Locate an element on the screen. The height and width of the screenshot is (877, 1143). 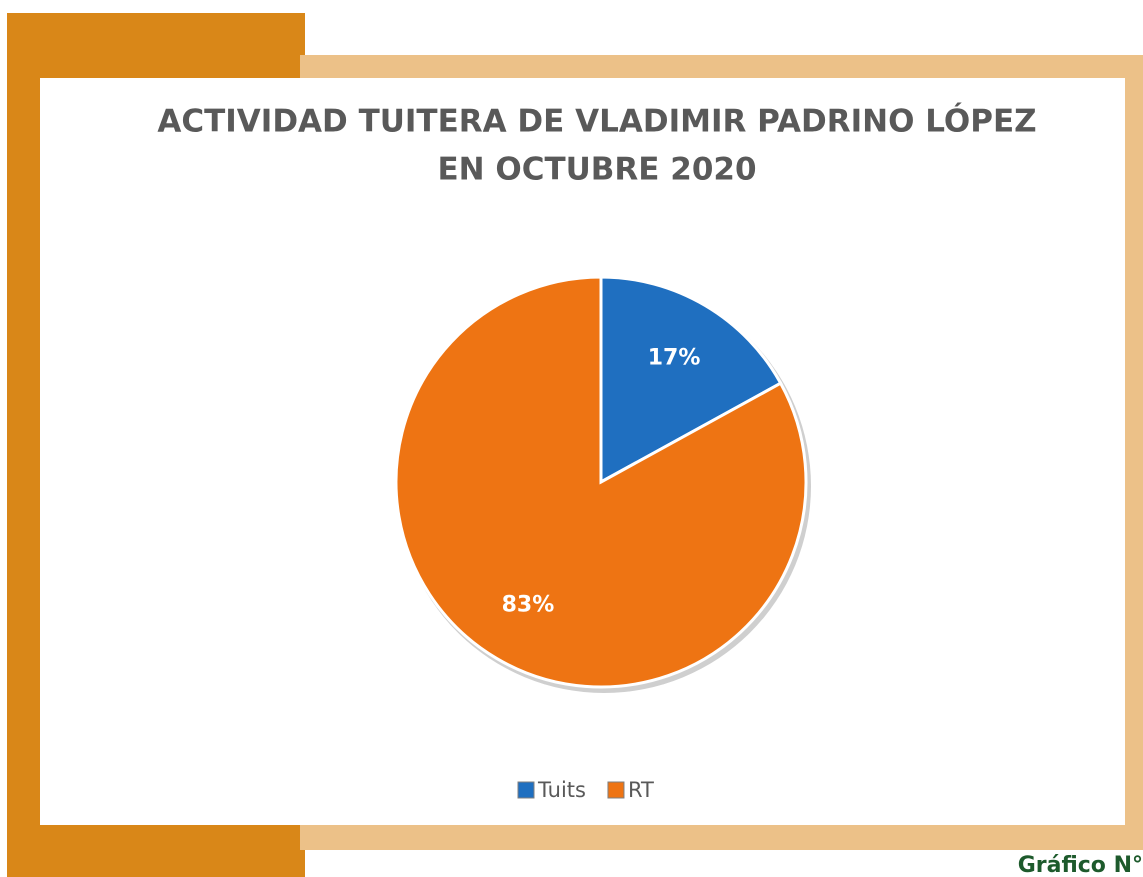
data-label: 83% is located at coordinates (528, 605).